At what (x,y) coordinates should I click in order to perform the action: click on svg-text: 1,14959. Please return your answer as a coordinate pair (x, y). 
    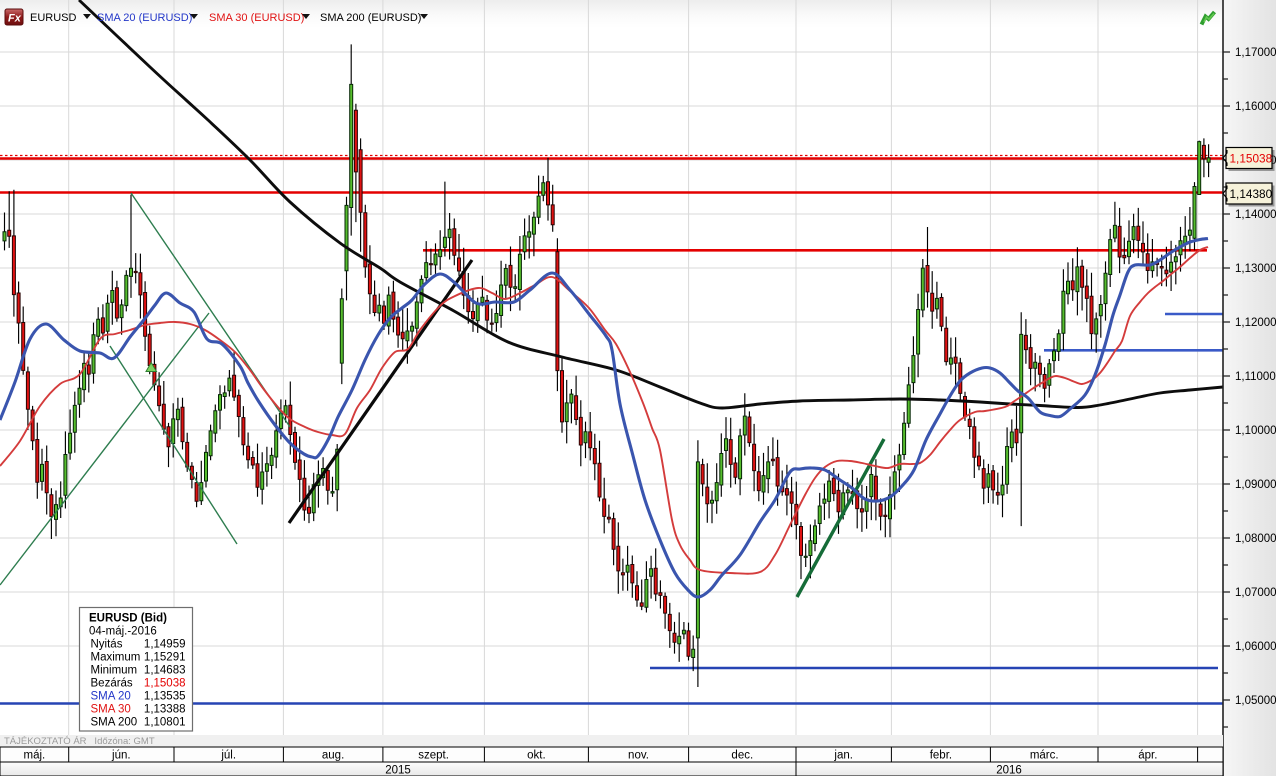
    Looking at the image, I should click on (165, 645).